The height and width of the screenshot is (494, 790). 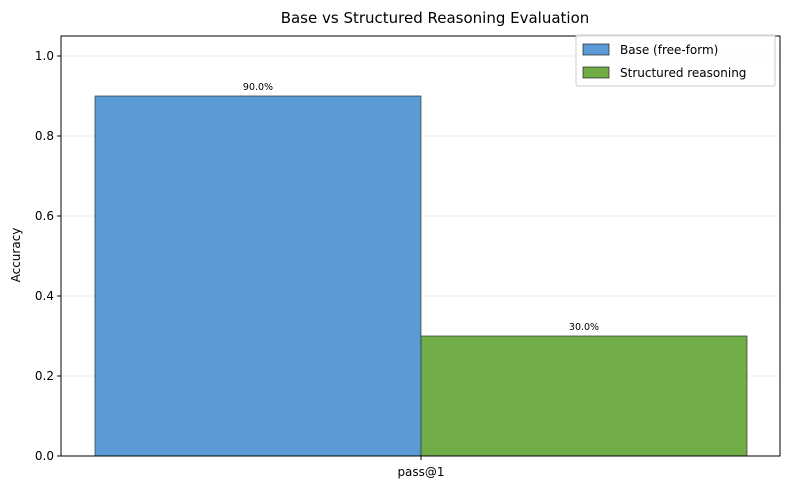 What do you see at coordinates (596, 49) in the screenshot?
I see `legend-swatch-base` at bounding box center [596, 49].